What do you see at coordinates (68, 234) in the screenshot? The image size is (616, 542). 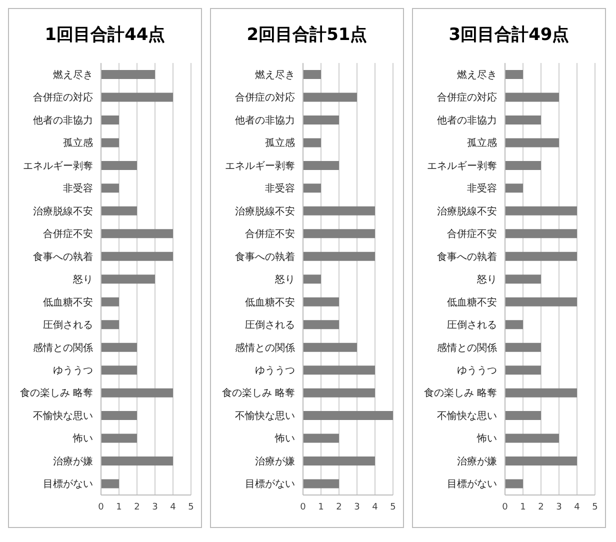 I see `y-tick-label: 合併症不安` at bounding box center [68, 234].